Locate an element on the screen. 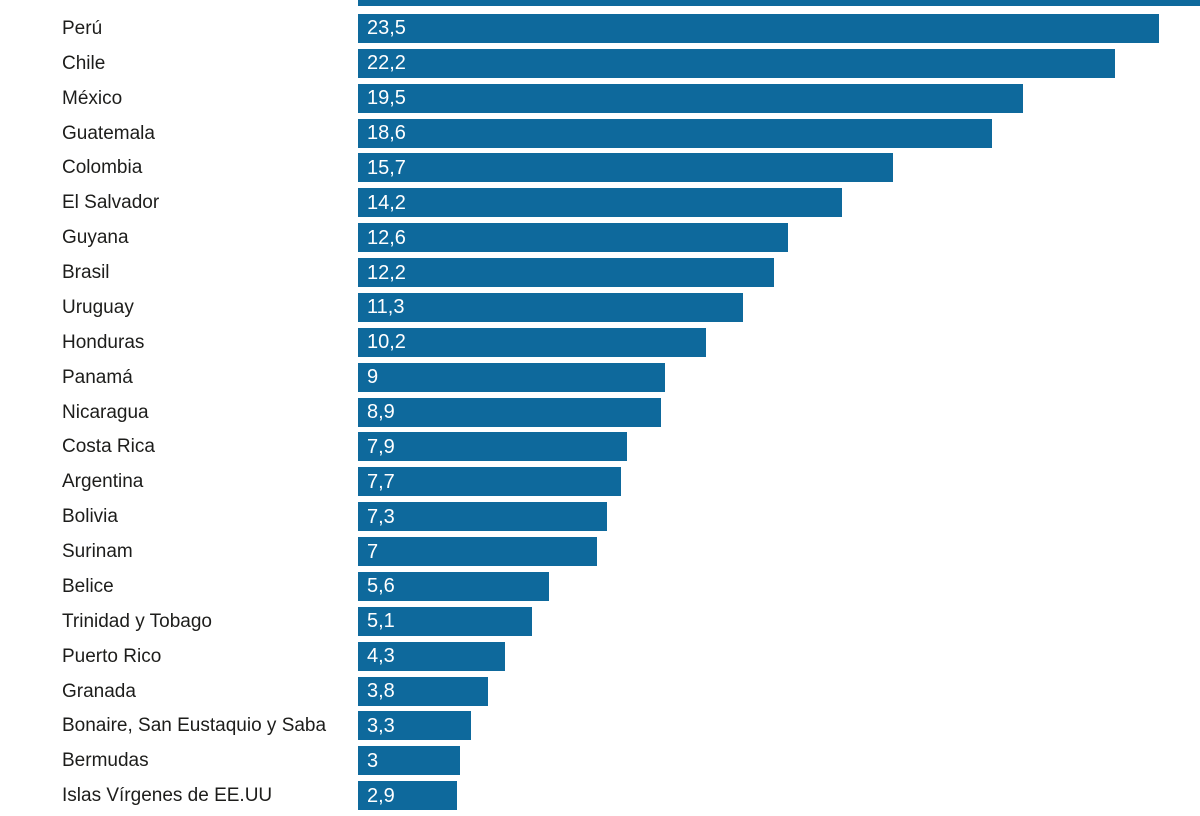  bar: 5,1 is located at coordinates (445, 621).